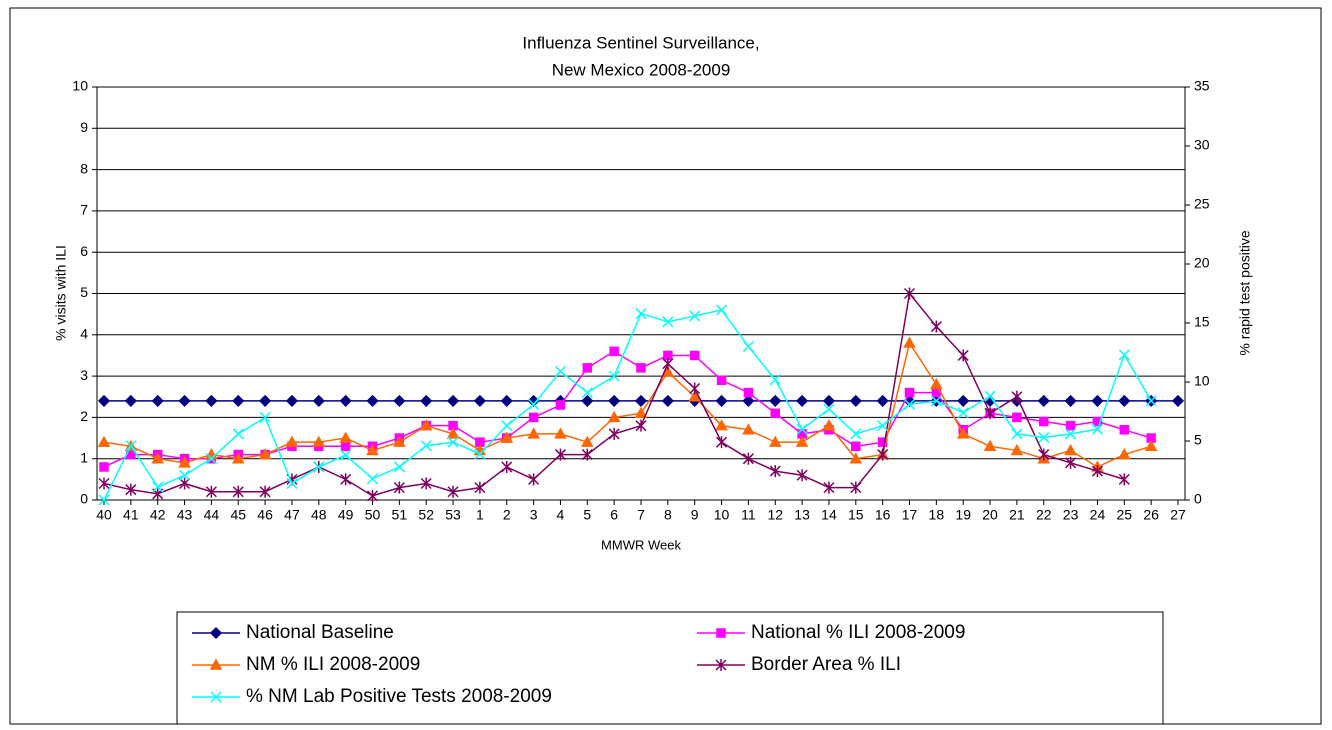  Describe the element at coordinates (84, 457) in the screenshot. I see `y-tick-label: 1` at that location.